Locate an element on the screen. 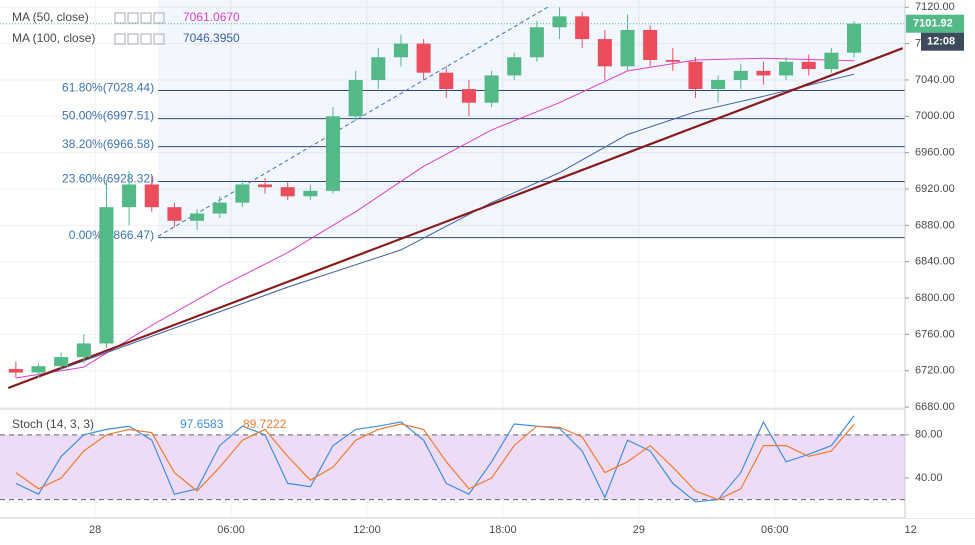 This screenshot has height=545, width=975. countdown-tag is located at coordinates (942, 41).